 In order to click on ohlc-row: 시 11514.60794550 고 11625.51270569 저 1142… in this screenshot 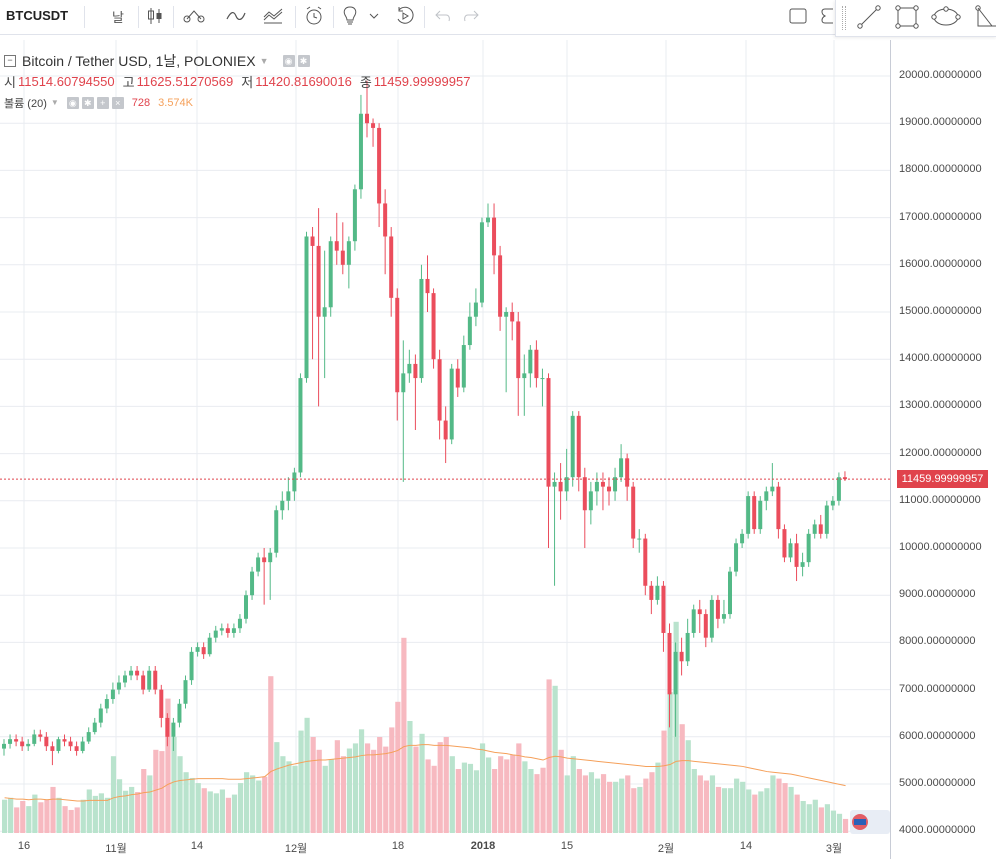, I will do `click(241, 81)`.